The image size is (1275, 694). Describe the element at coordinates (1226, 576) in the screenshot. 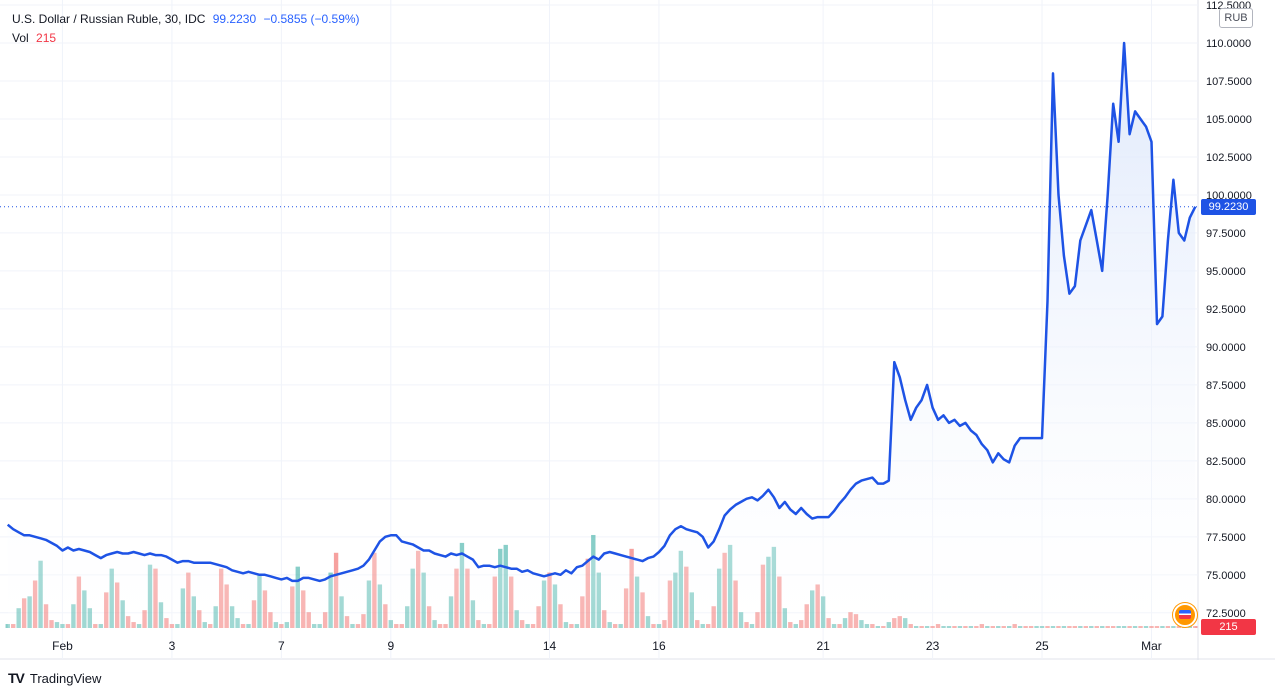

I see `y-tick-label: 75.0000` at that location.